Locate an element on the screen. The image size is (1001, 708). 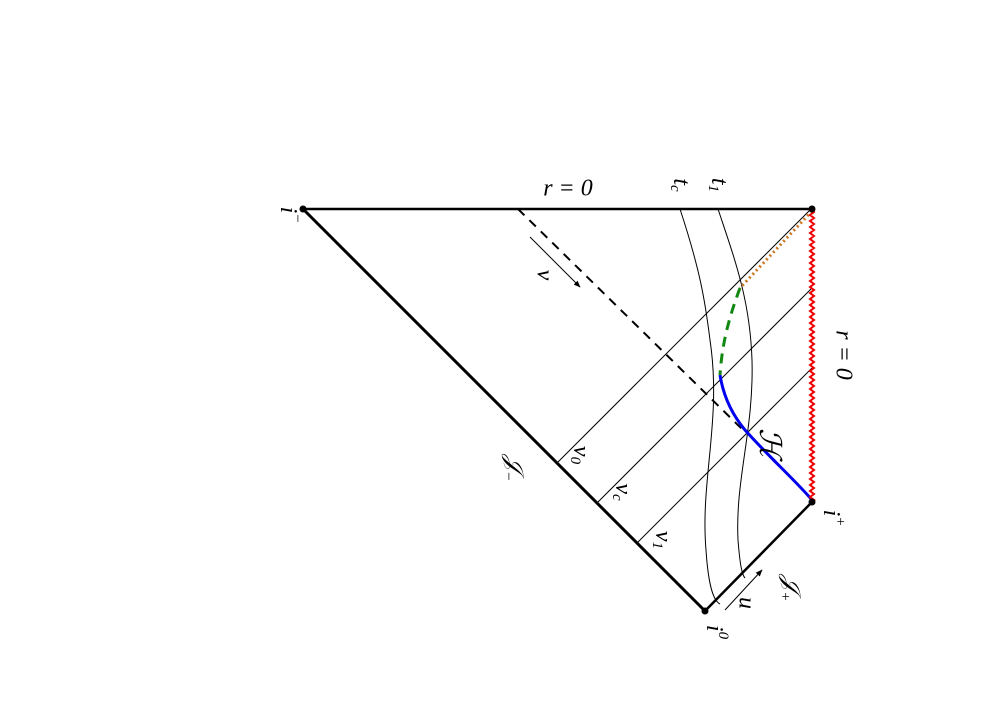
v1-line is located at coordinates (724, 455).